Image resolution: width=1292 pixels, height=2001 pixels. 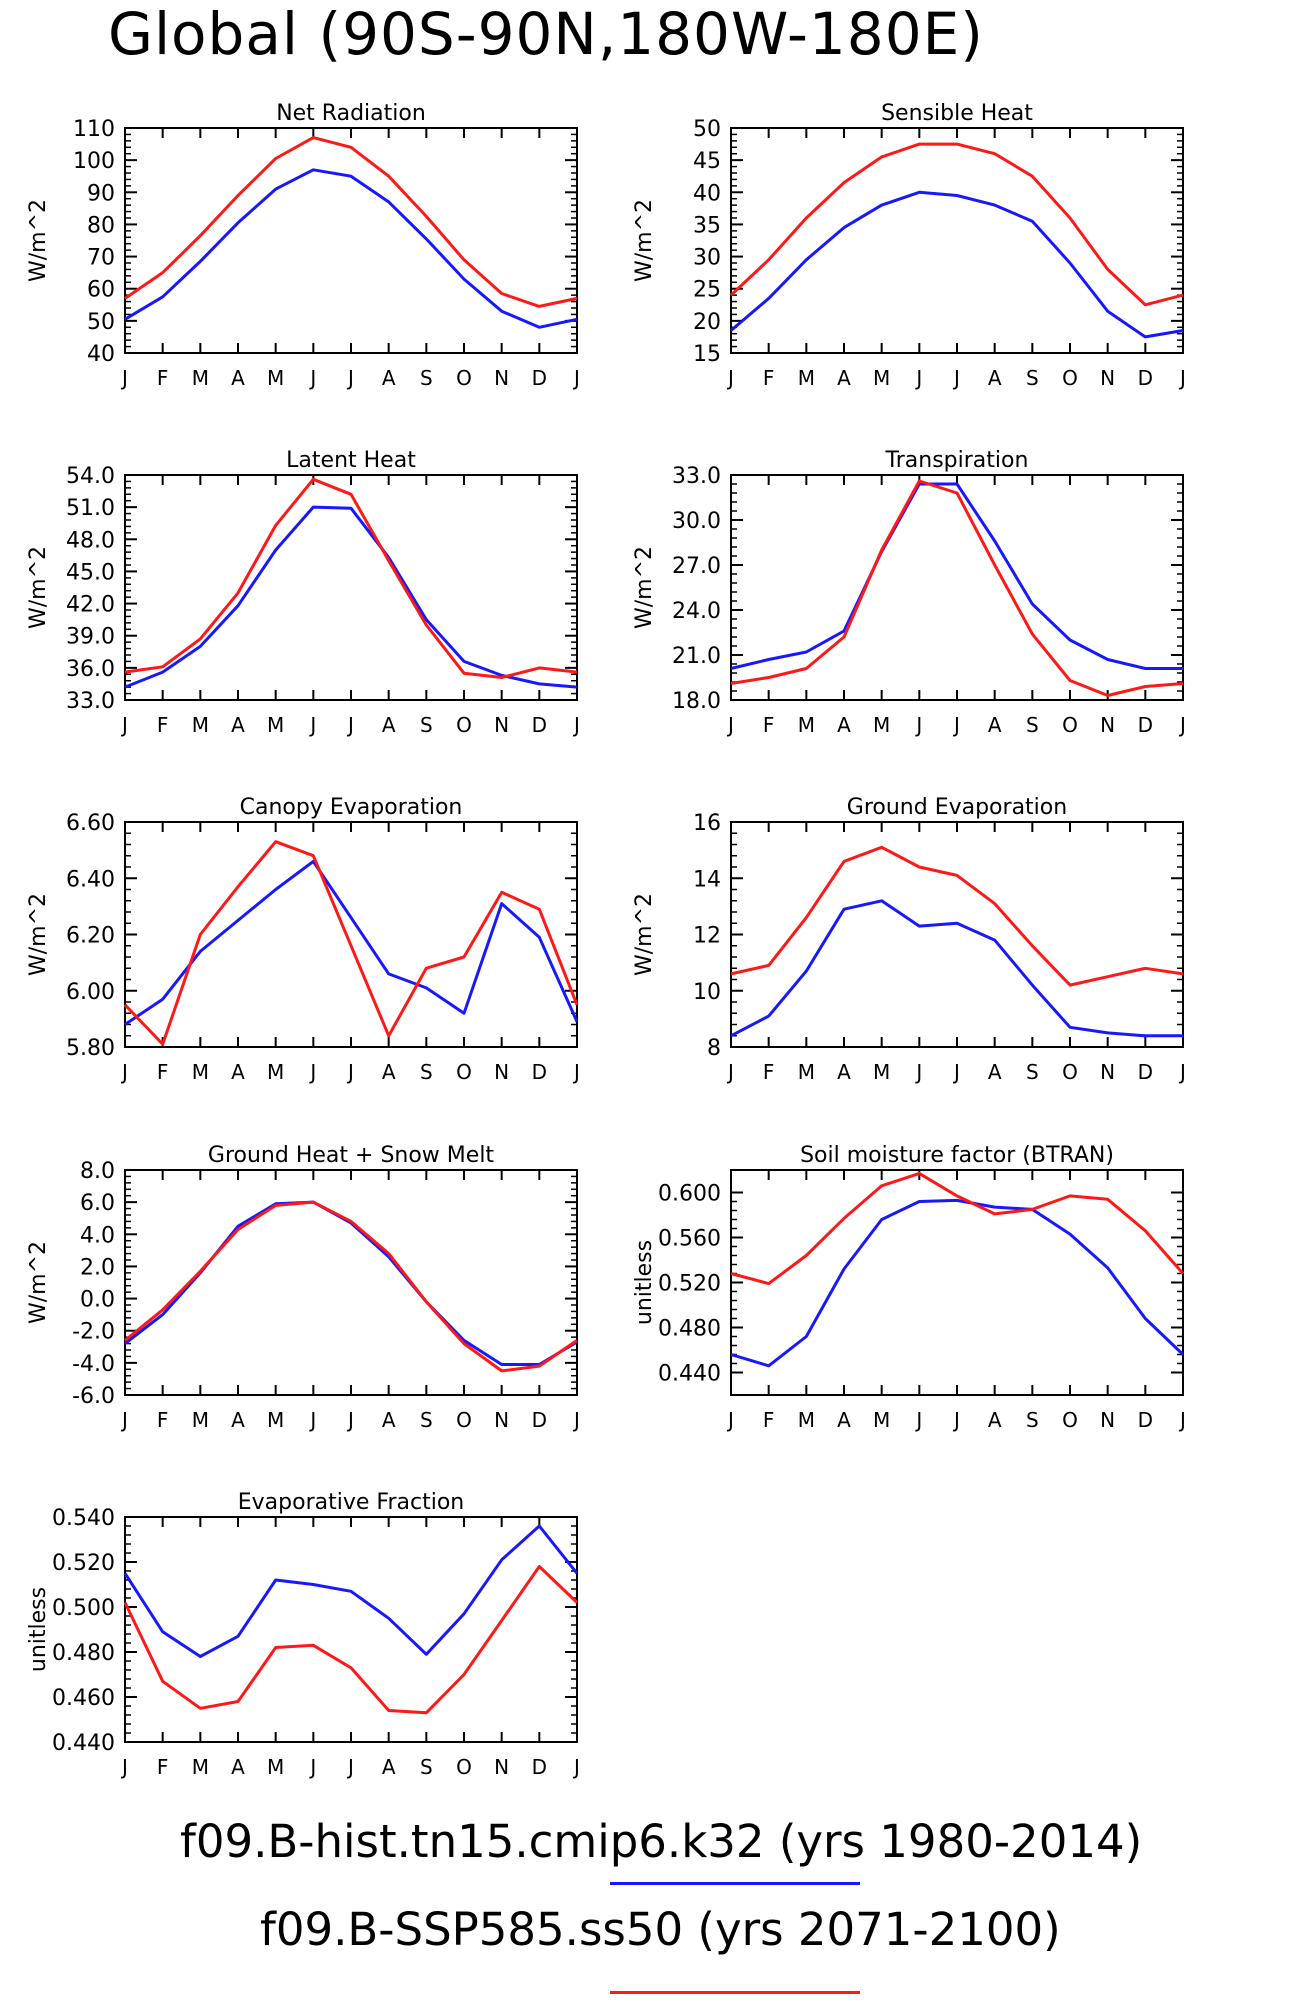 What do you see at coordinates (957, 807) in the screenshot?
I see `chart-title: Ground Evaporation` at bounding box center [957, 807].